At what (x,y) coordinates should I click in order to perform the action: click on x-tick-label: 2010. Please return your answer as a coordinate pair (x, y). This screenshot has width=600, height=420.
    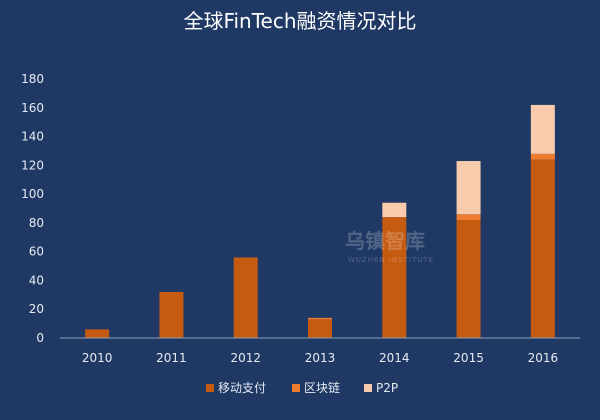
    Looking at the image, I should click on (97, 358).